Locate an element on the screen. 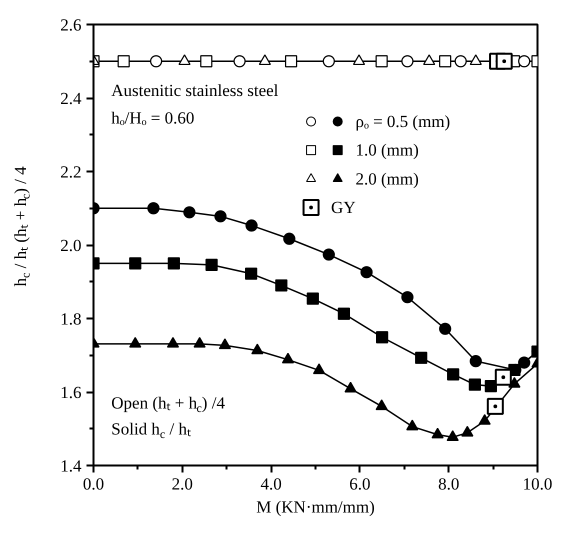 The image size is (562, 534). y-tick-label: 1.4 is located at coordinates (71, 466).